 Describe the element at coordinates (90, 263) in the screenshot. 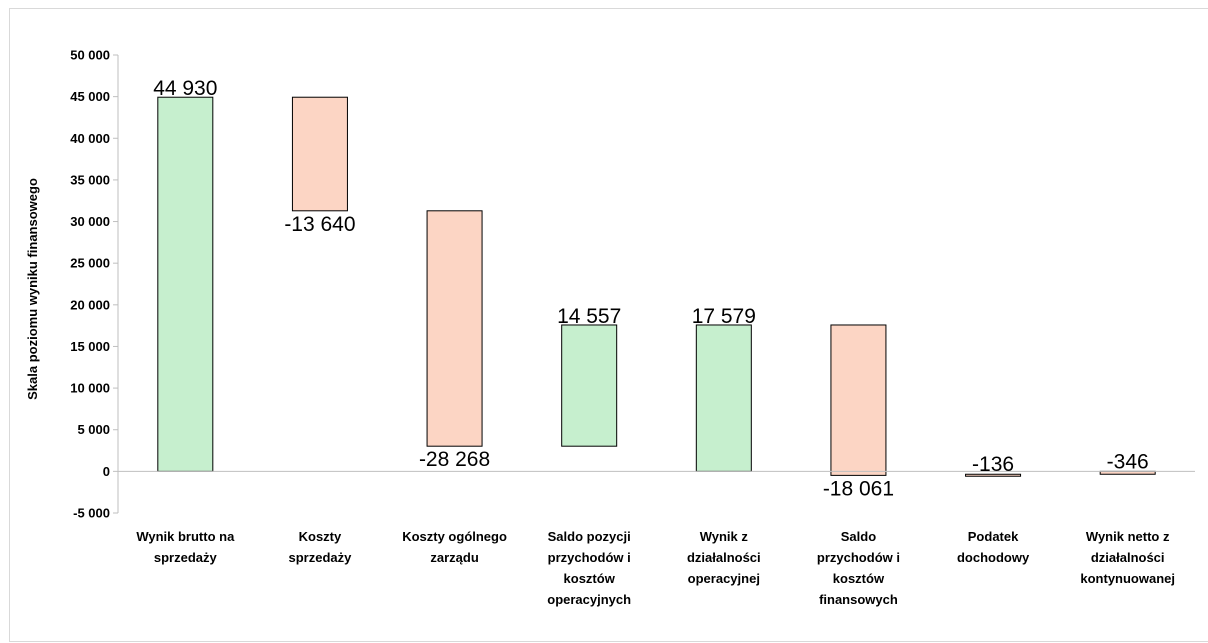

I see `y-tick-label: 25 000` at that location.